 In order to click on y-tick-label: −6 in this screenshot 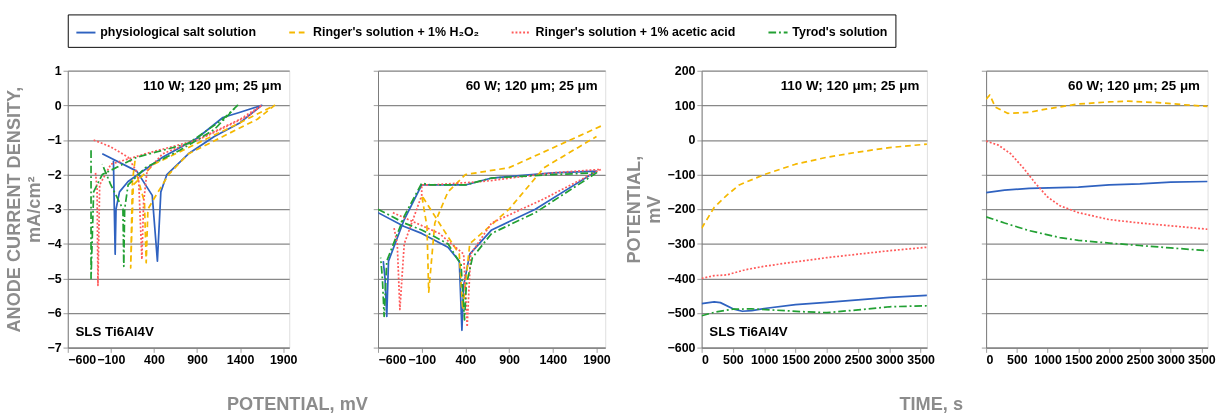, I will do `click(54, 313)`.